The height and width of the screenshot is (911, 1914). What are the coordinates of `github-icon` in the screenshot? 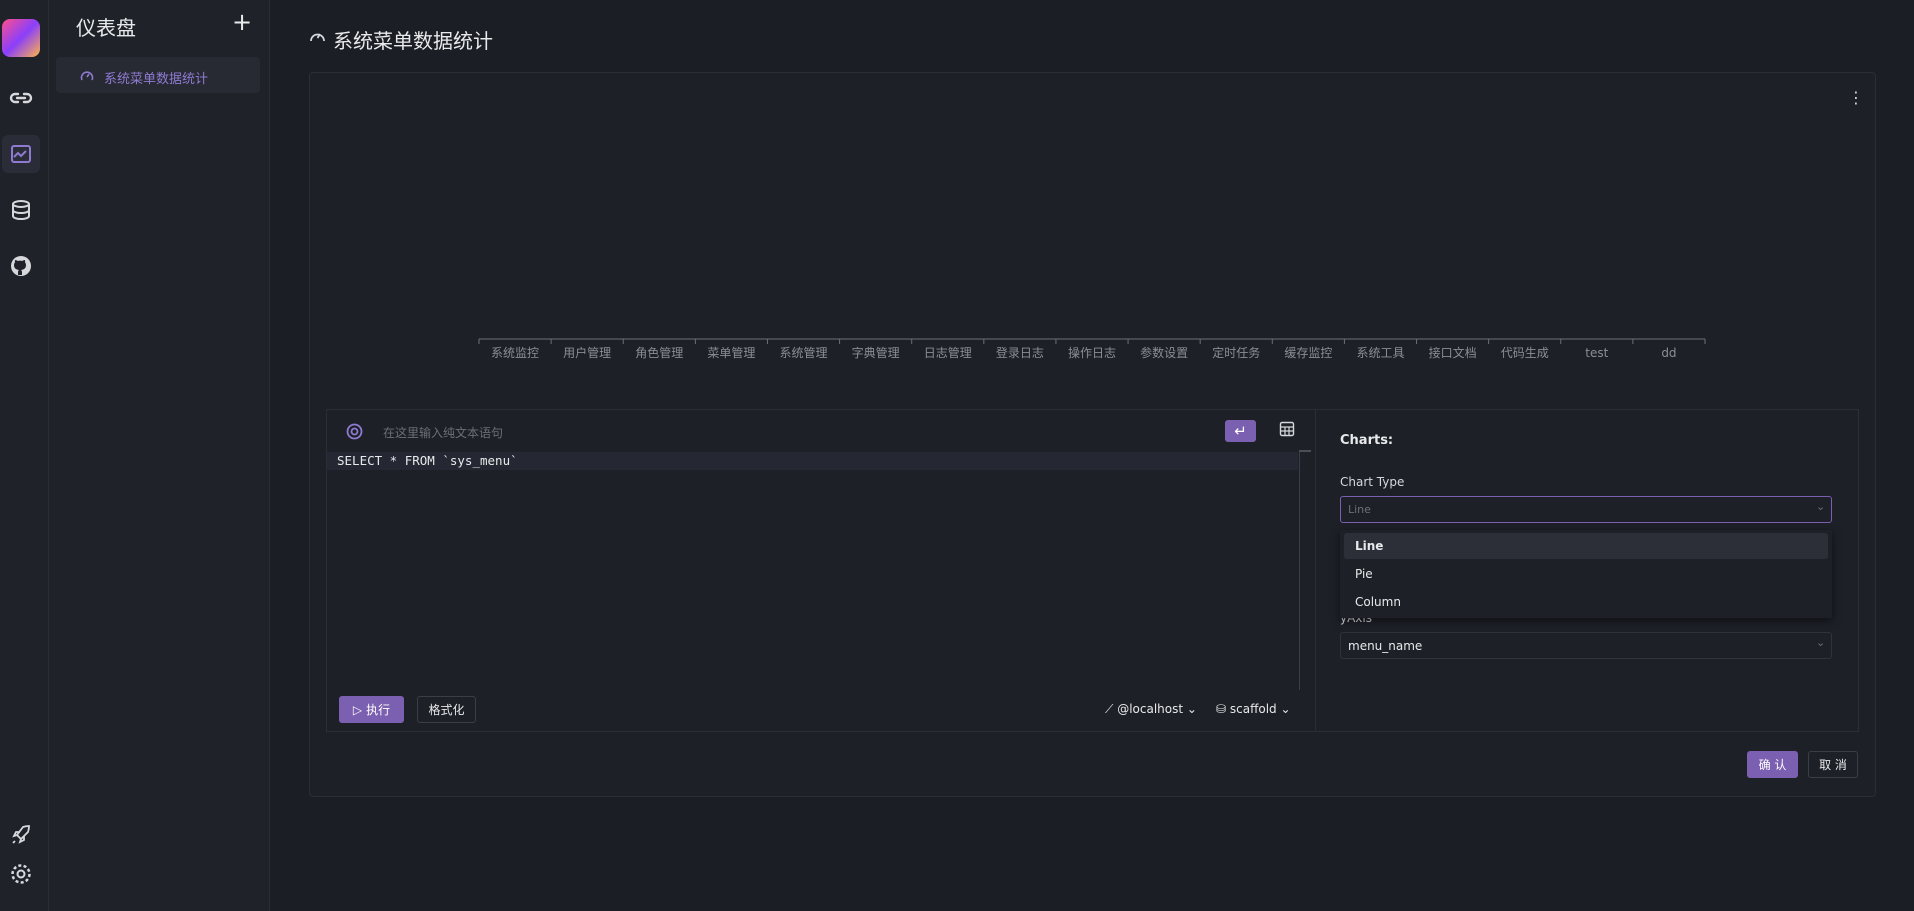 It's located at (21, 266).